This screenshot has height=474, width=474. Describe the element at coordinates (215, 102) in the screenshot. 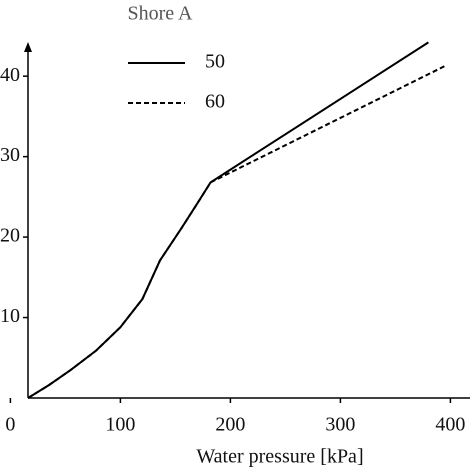

I see `legend-label: 60` at that location.